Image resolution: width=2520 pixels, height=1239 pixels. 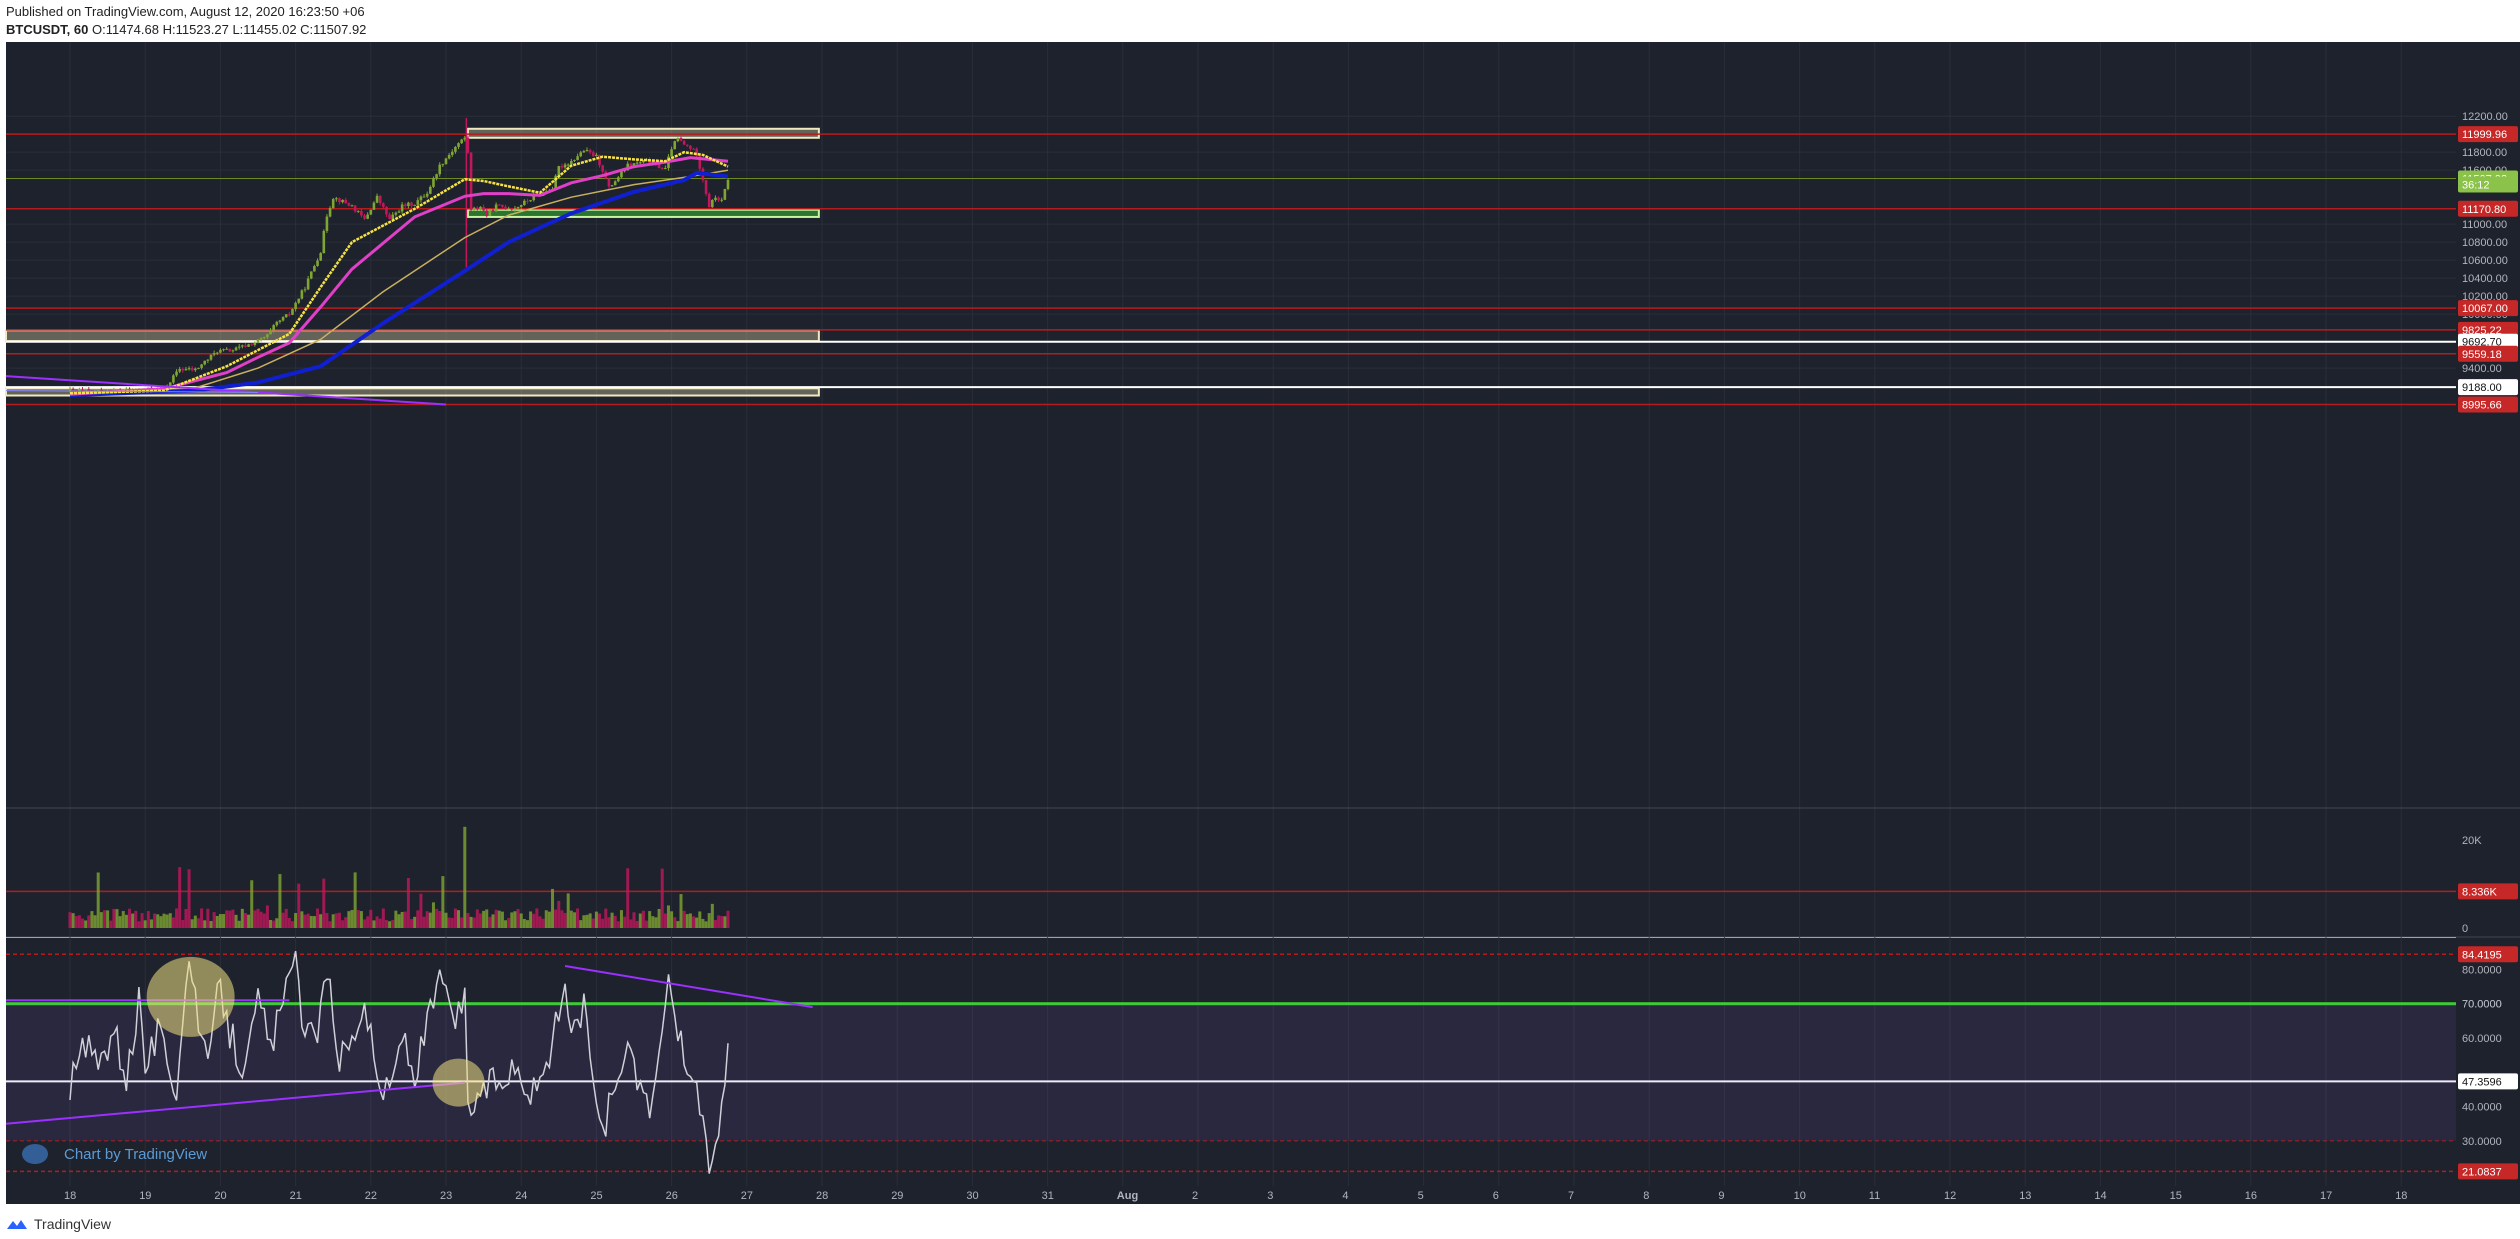 What do you see at coordinates (1646, 1196) in the screenshot?
I see `time-tick: 8` at bounding box center [1646, 1196].